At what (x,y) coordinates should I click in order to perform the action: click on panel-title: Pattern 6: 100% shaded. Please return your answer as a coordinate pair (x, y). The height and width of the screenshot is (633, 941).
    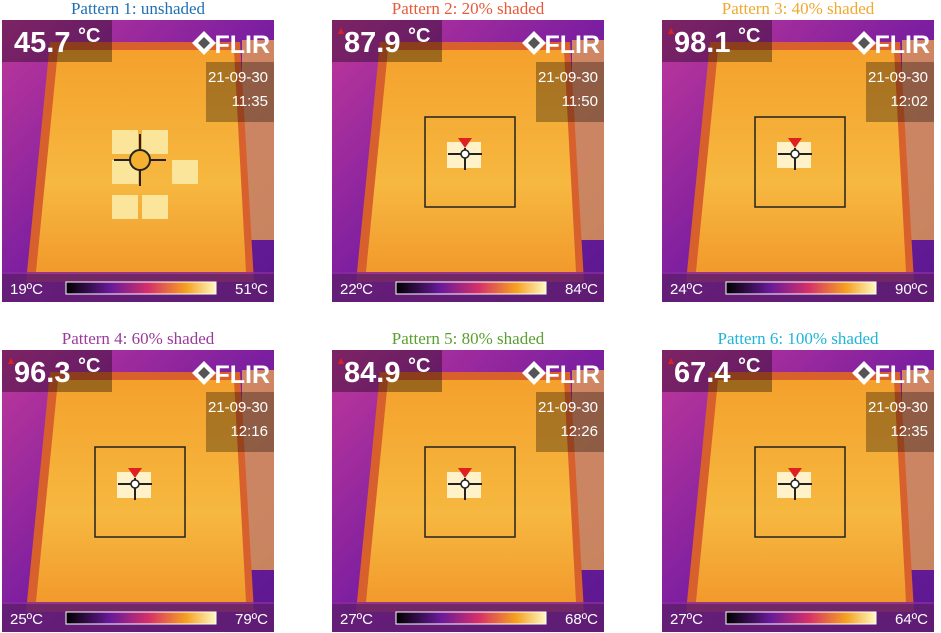
    Looking at the image, I should click on (798, 338).